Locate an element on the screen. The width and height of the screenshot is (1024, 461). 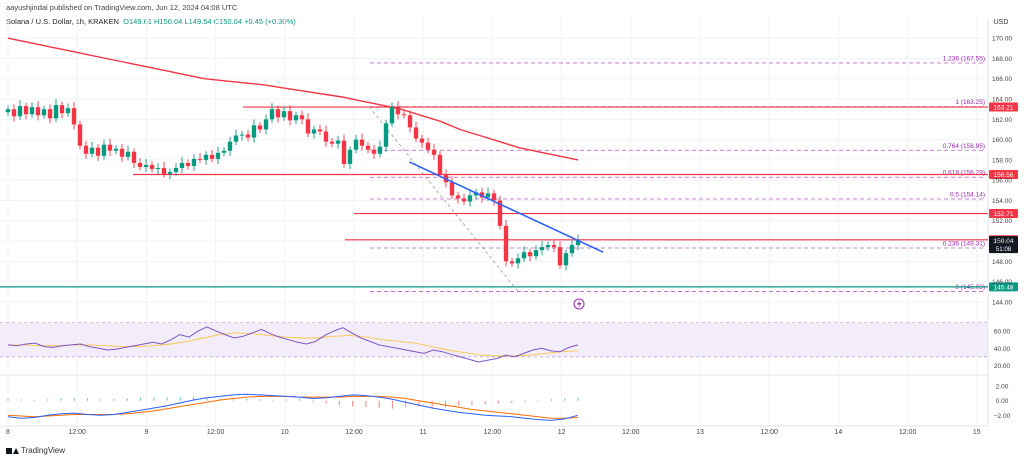
current-price-label: 150.04 is located at coordinates (1004, 241).